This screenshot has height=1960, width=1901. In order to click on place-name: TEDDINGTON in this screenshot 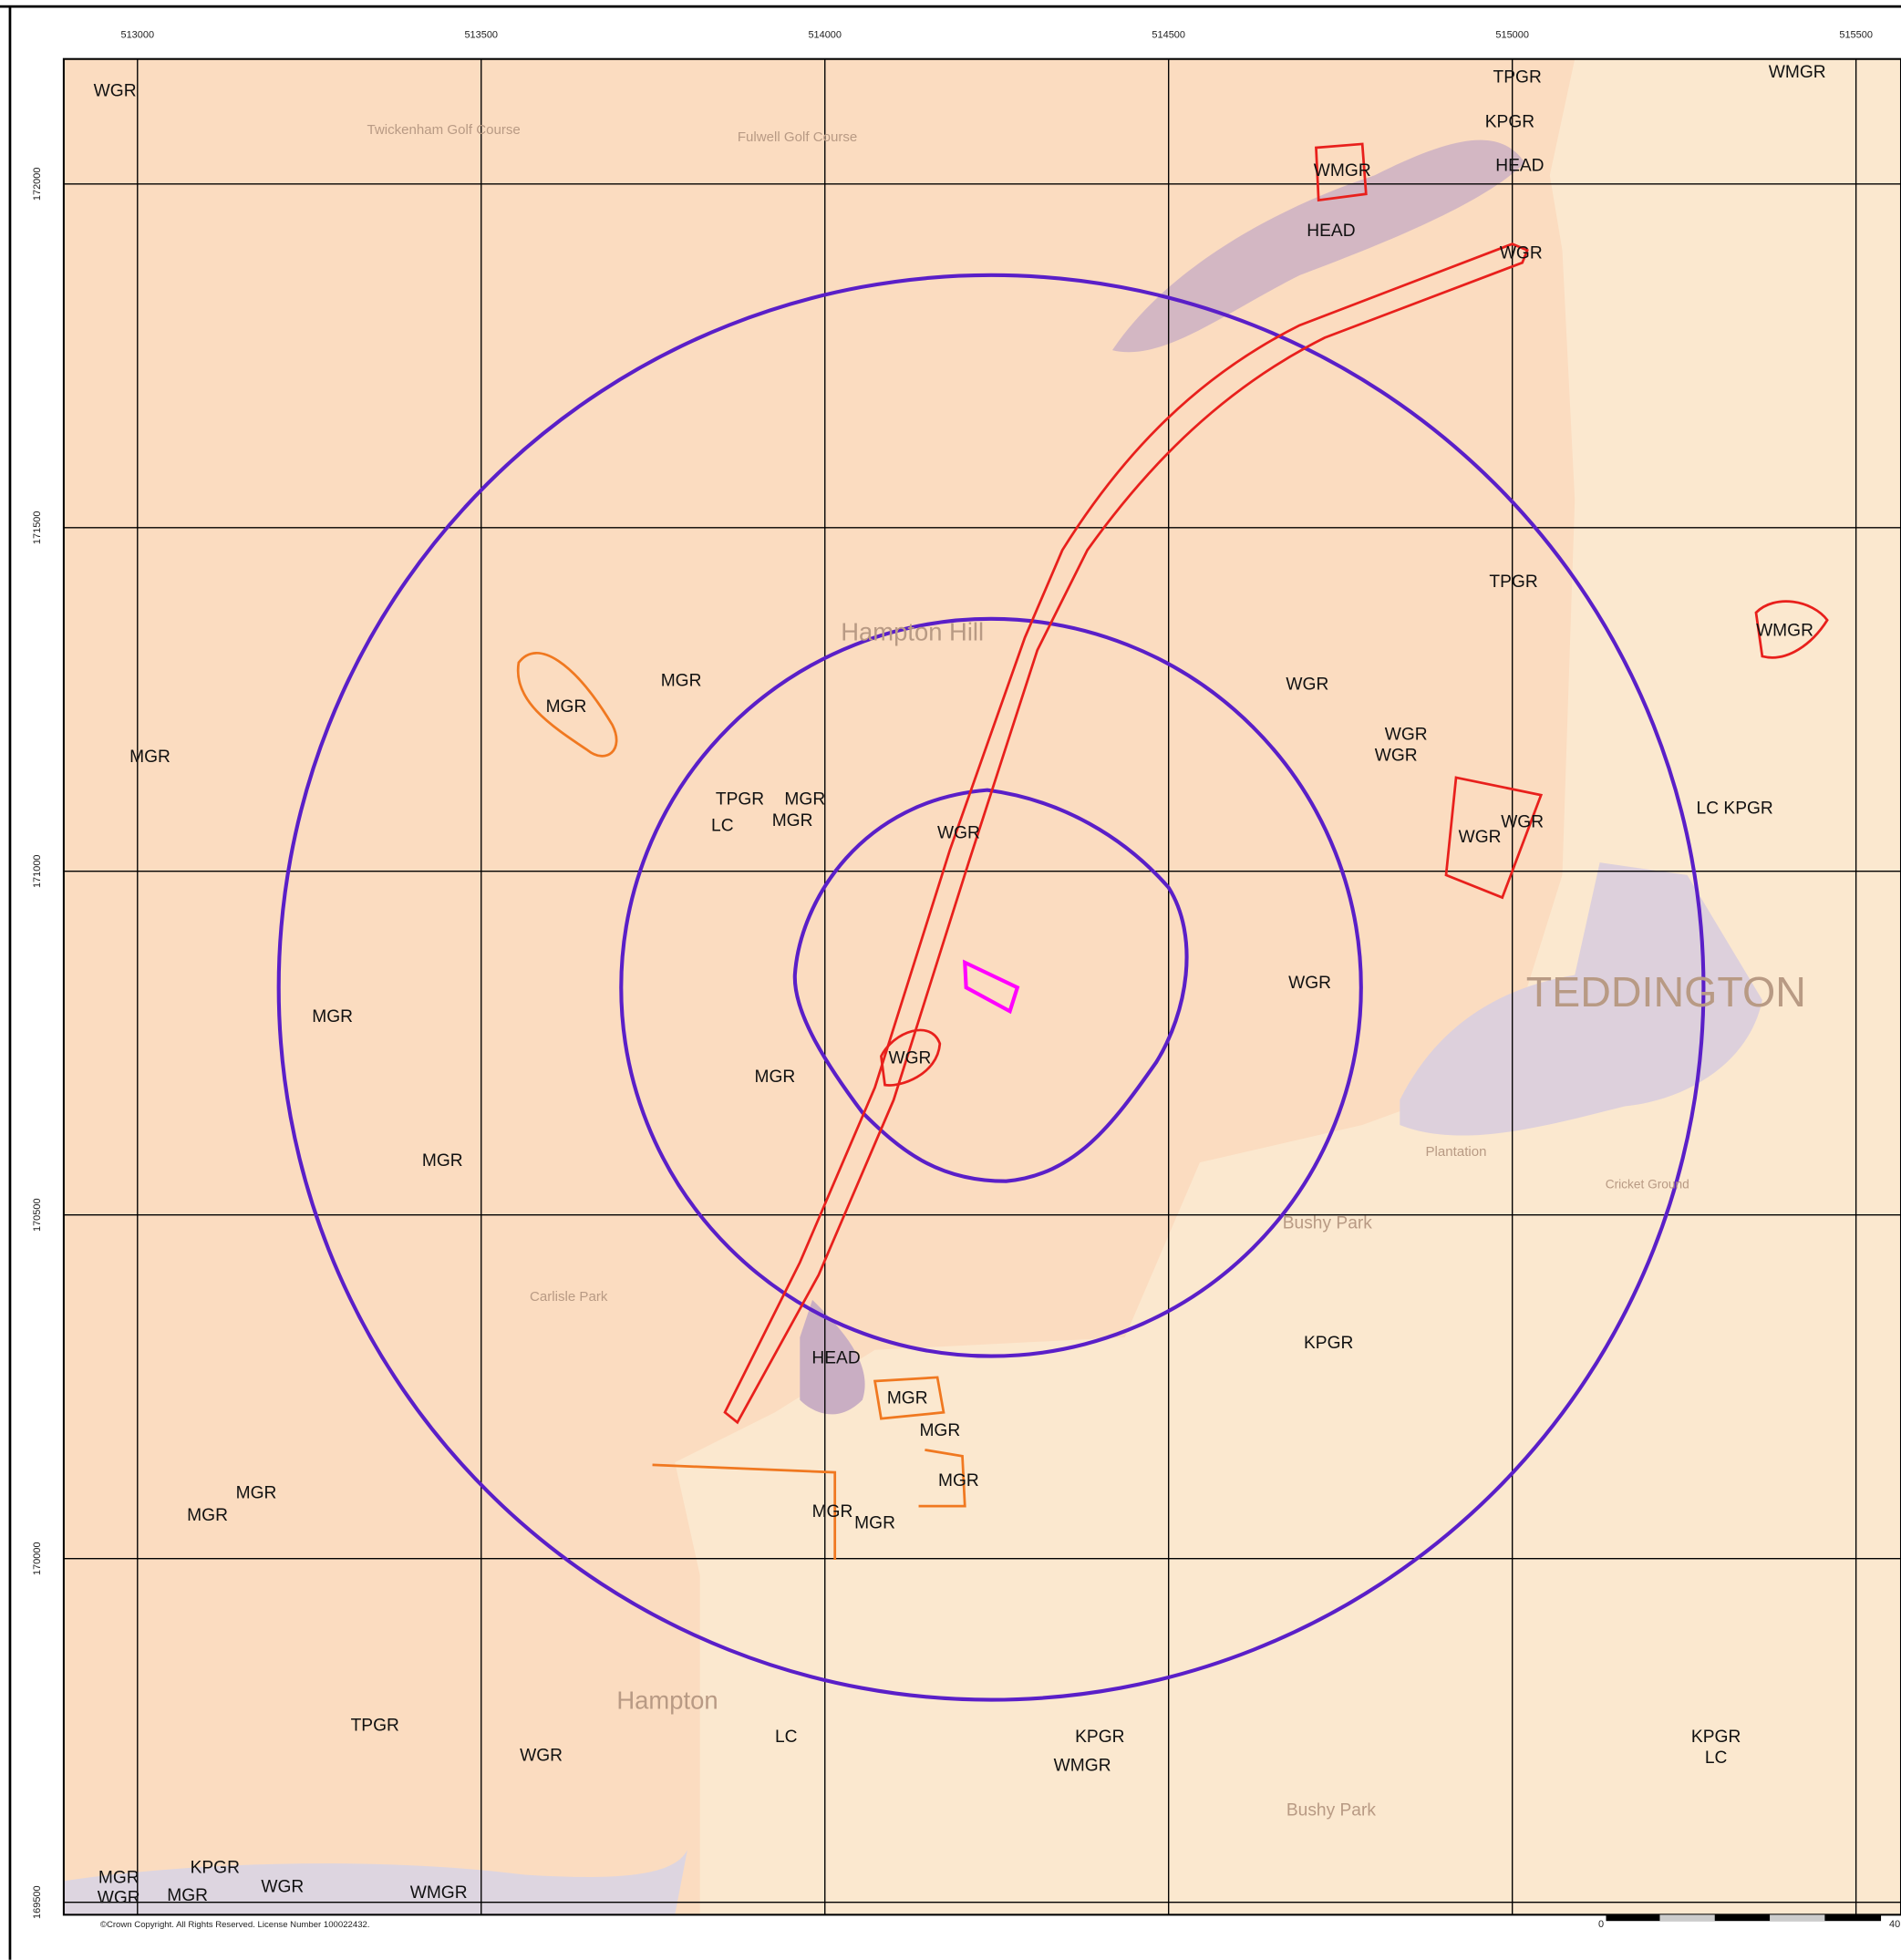, I will do `click(1666, 992)`.